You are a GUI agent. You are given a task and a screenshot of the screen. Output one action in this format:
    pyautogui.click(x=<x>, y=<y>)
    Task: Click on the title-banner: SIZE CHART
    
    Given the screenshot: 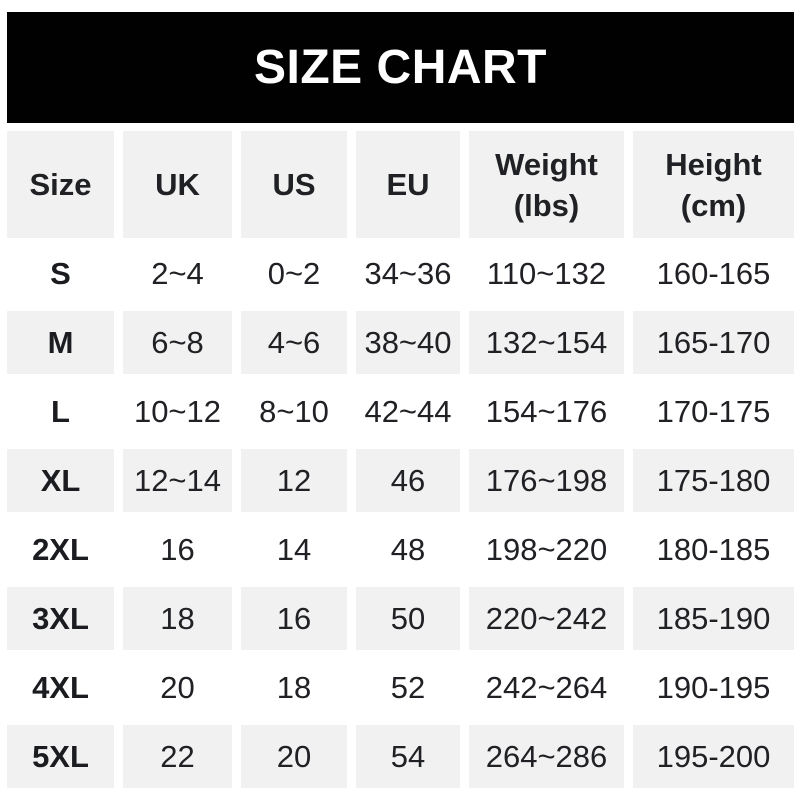 What is the action you would take?
    pyautogui.click(x=400, y=67)
    